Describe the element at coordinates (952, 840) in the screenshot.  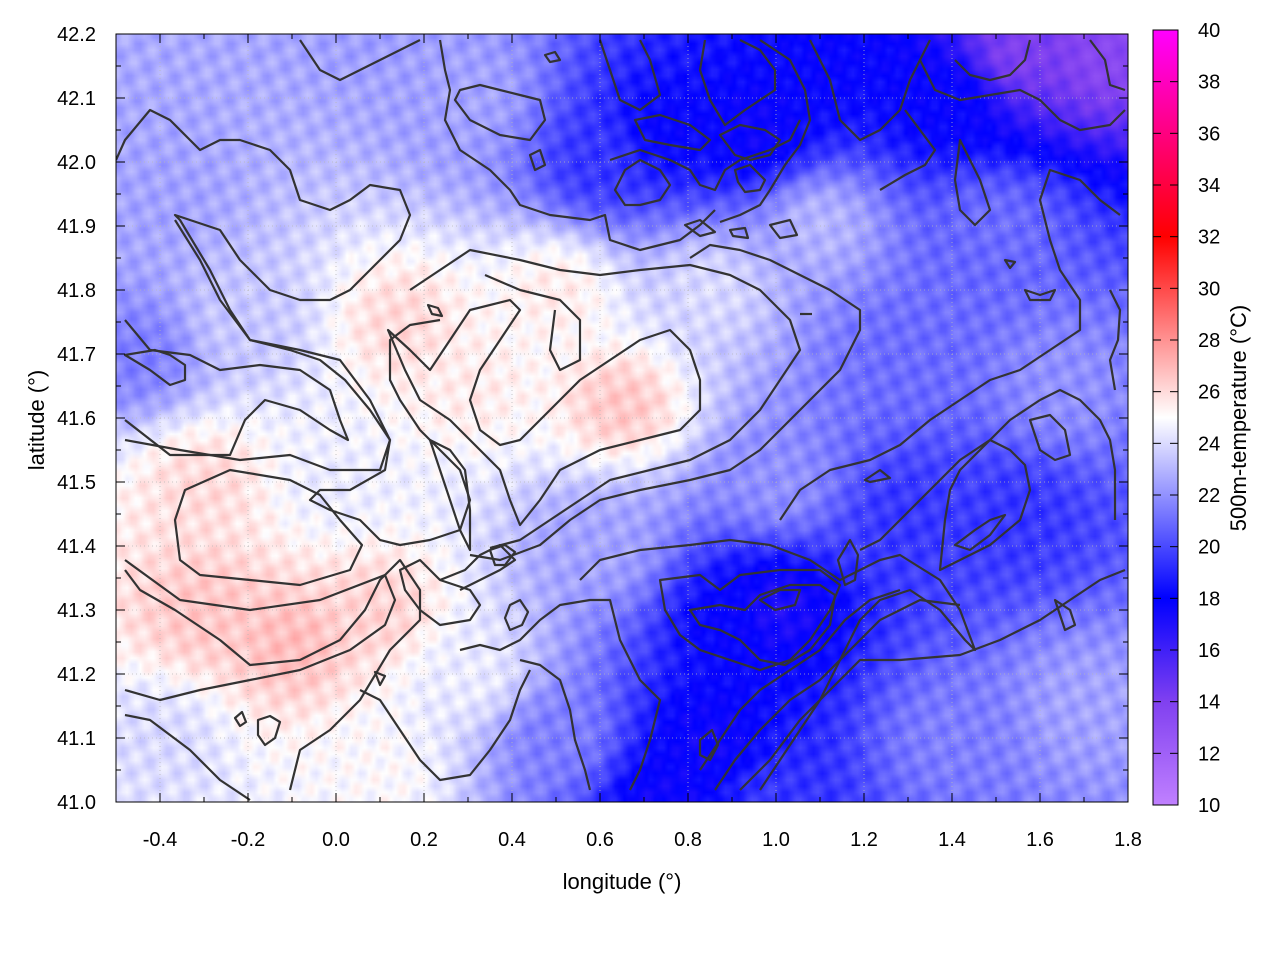
I see `x-tick-label: 1.4` at that location.